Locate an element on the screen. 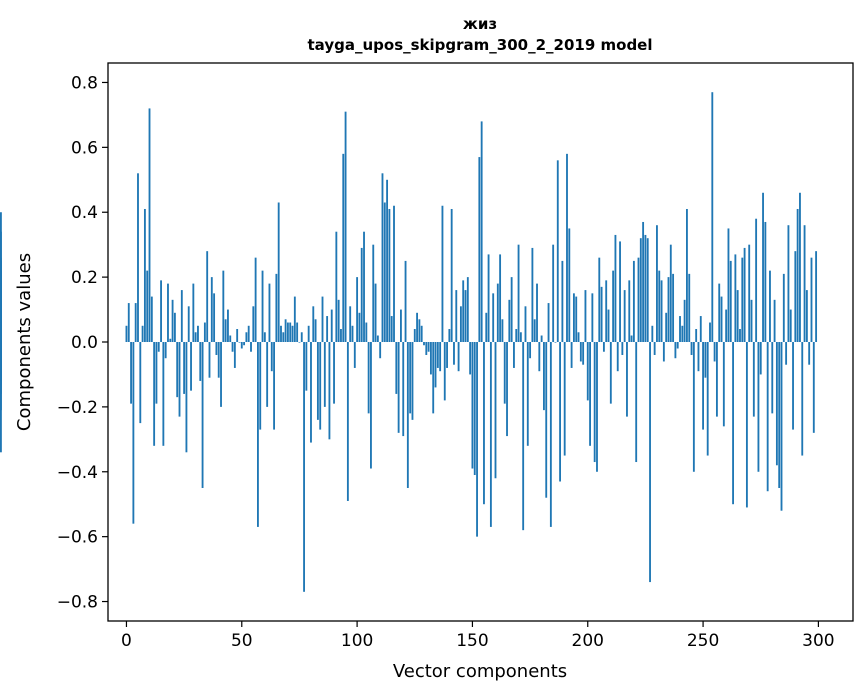 The image size is (867, 696). x-tick-label: 300 is located at coordinates (818, 641).